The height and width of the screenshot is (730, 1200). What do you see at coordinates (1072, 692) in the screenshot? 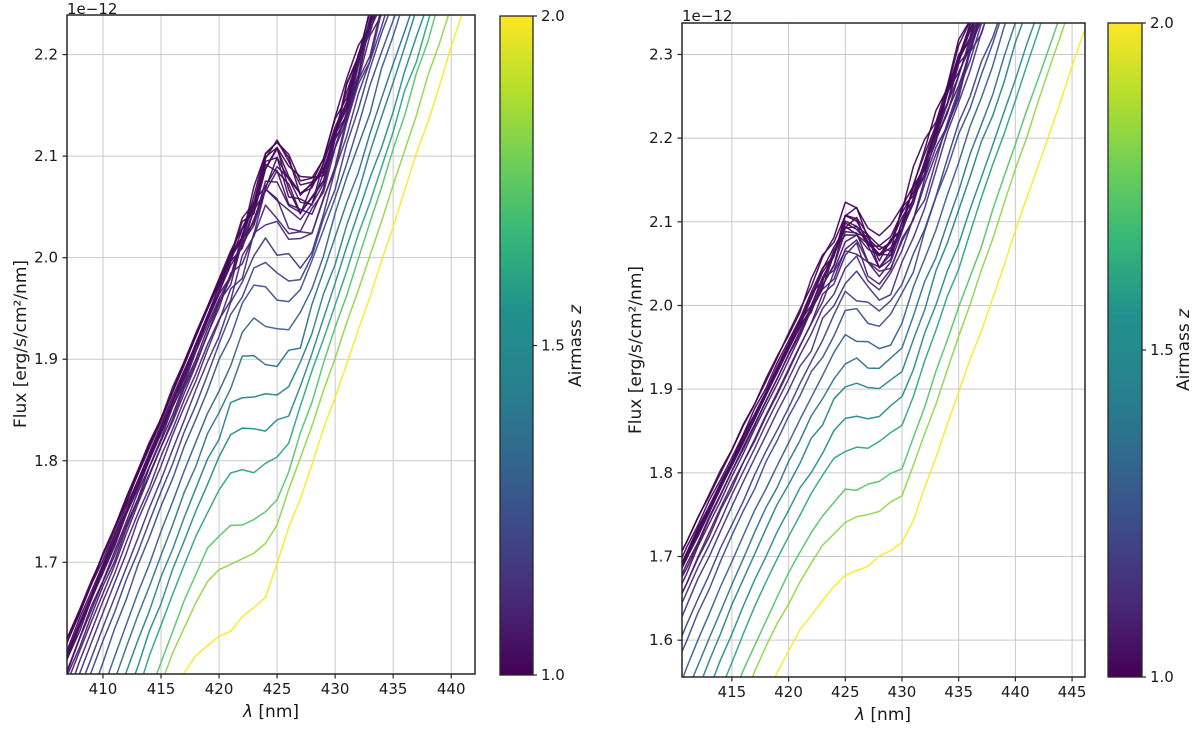
I see `x-tick-label: 445` at bounding box center [1072, 692].